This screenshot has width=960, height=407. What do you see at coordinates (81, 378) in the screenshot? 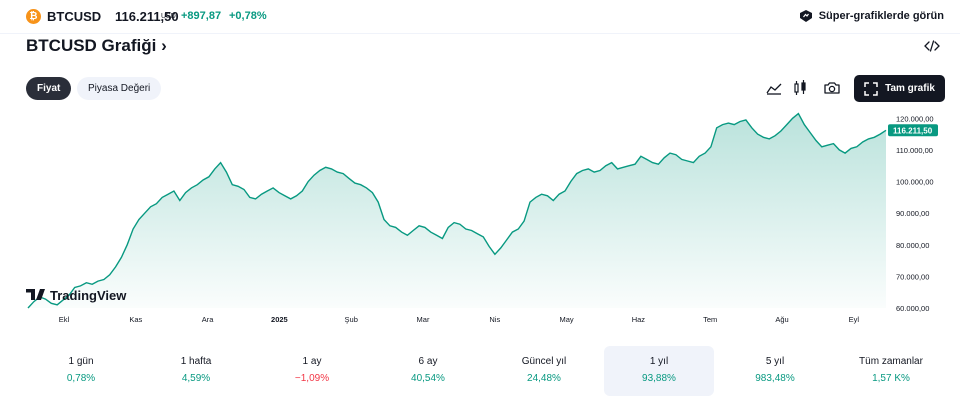
I see `period-value: 0,78%` at bounding box center [81, 378].